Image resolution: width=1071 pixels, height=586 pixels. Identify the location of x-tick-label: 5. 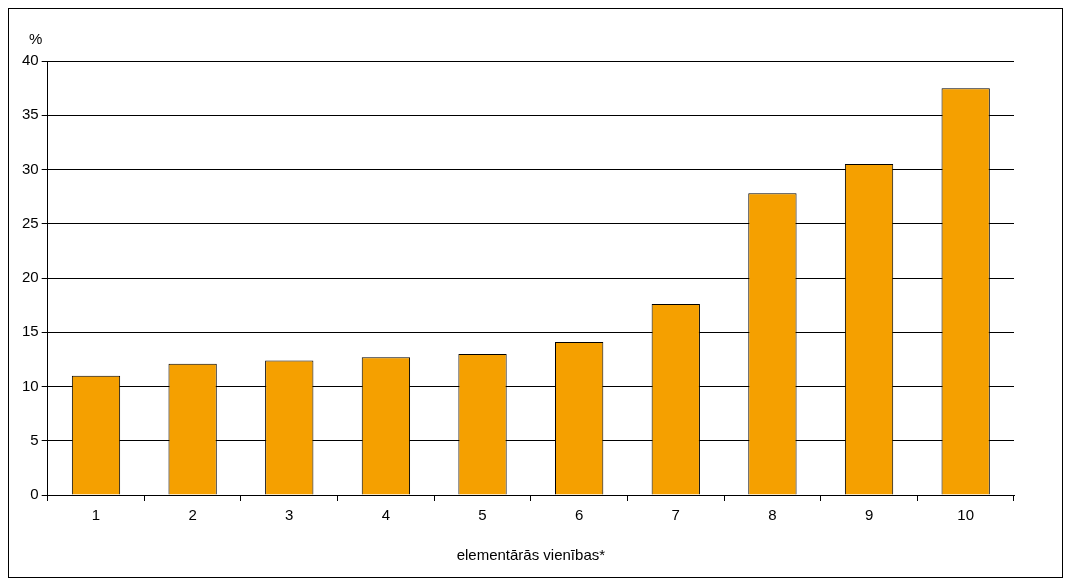
(482, 515).